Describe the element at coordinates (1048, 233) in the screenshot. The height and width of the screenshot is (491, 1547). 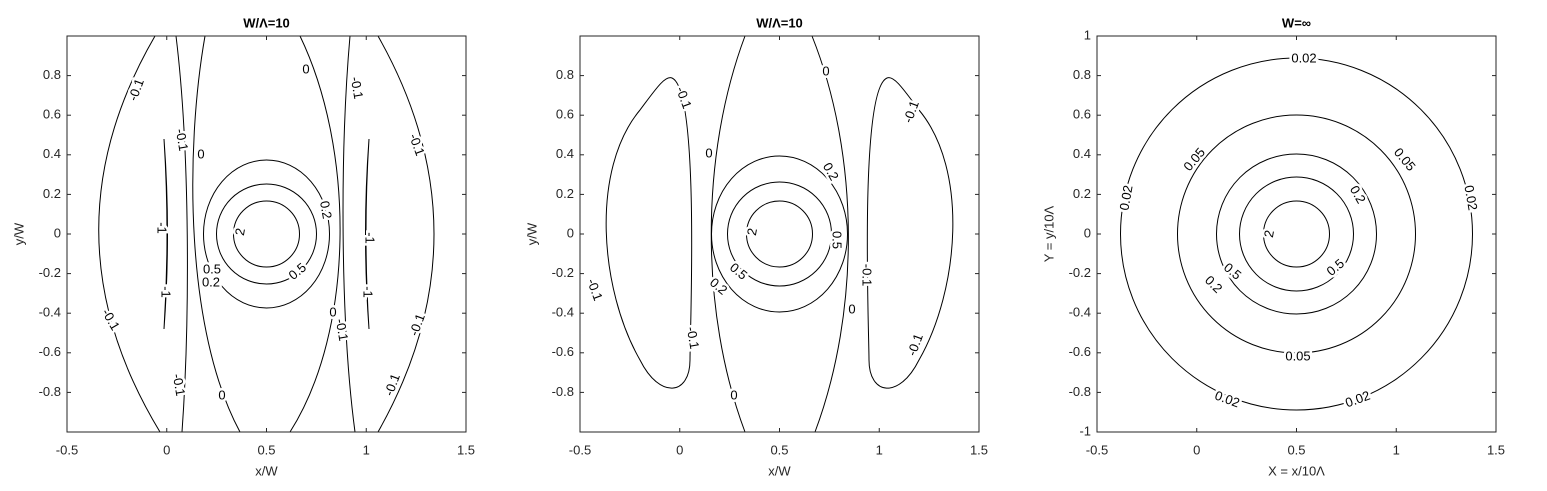
I see `y-axis-label: Y = y/10Λ` at that location.